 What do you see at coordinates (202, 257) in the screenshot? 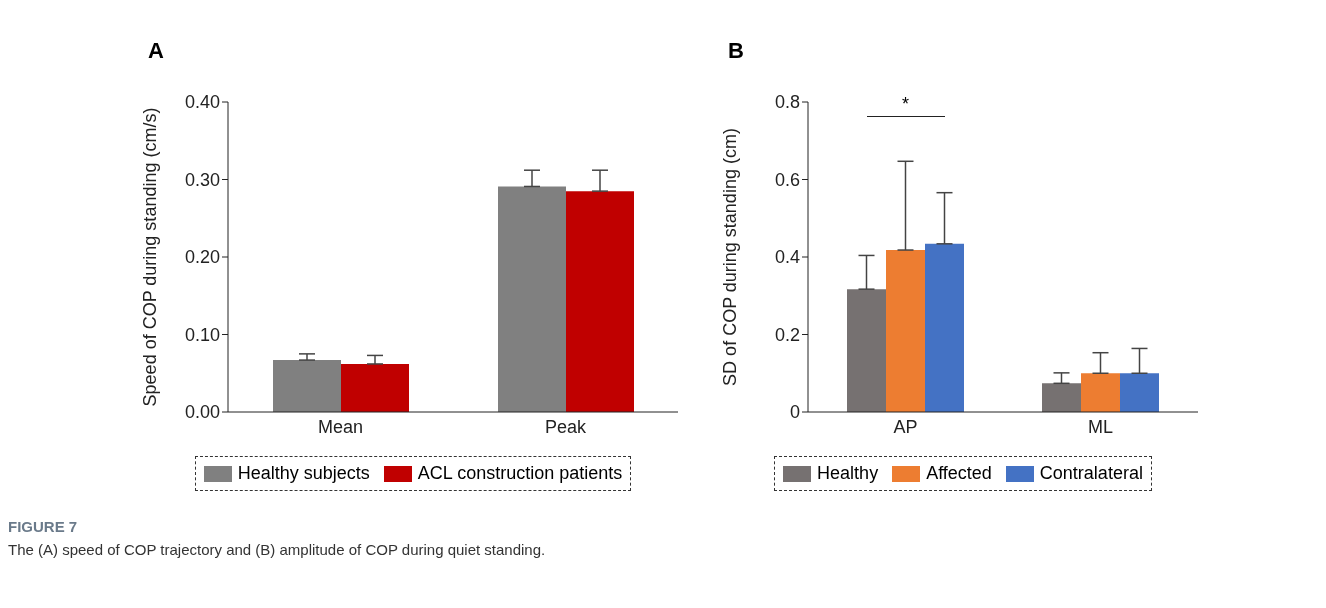
I see `y-tick-label: 0.20` at bounding box center [202, 257].